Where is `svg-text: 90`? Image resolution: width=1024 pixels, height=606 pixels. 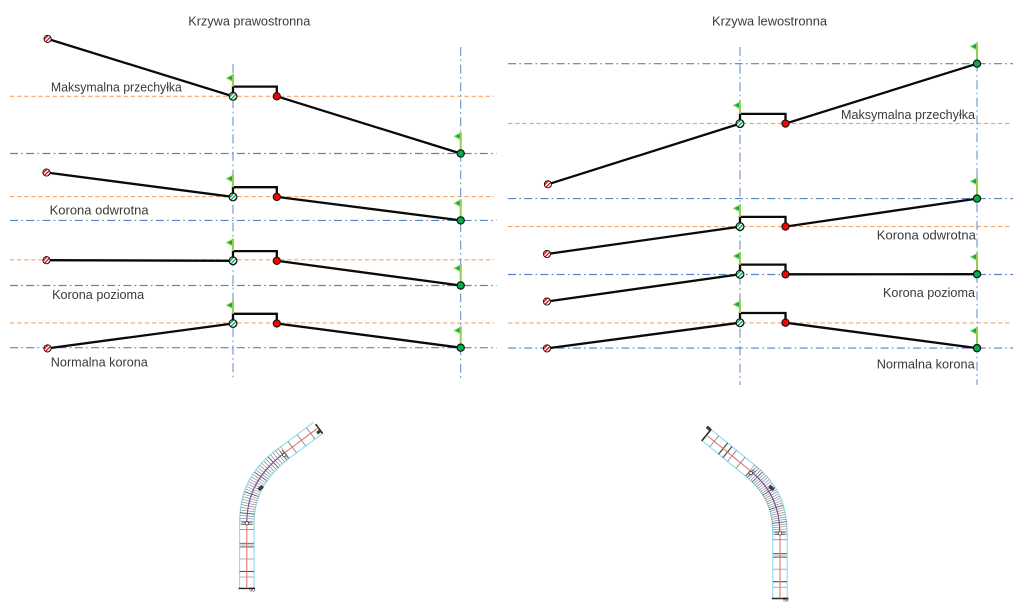 svg-text: 90 is located at coordinates (786, 601).